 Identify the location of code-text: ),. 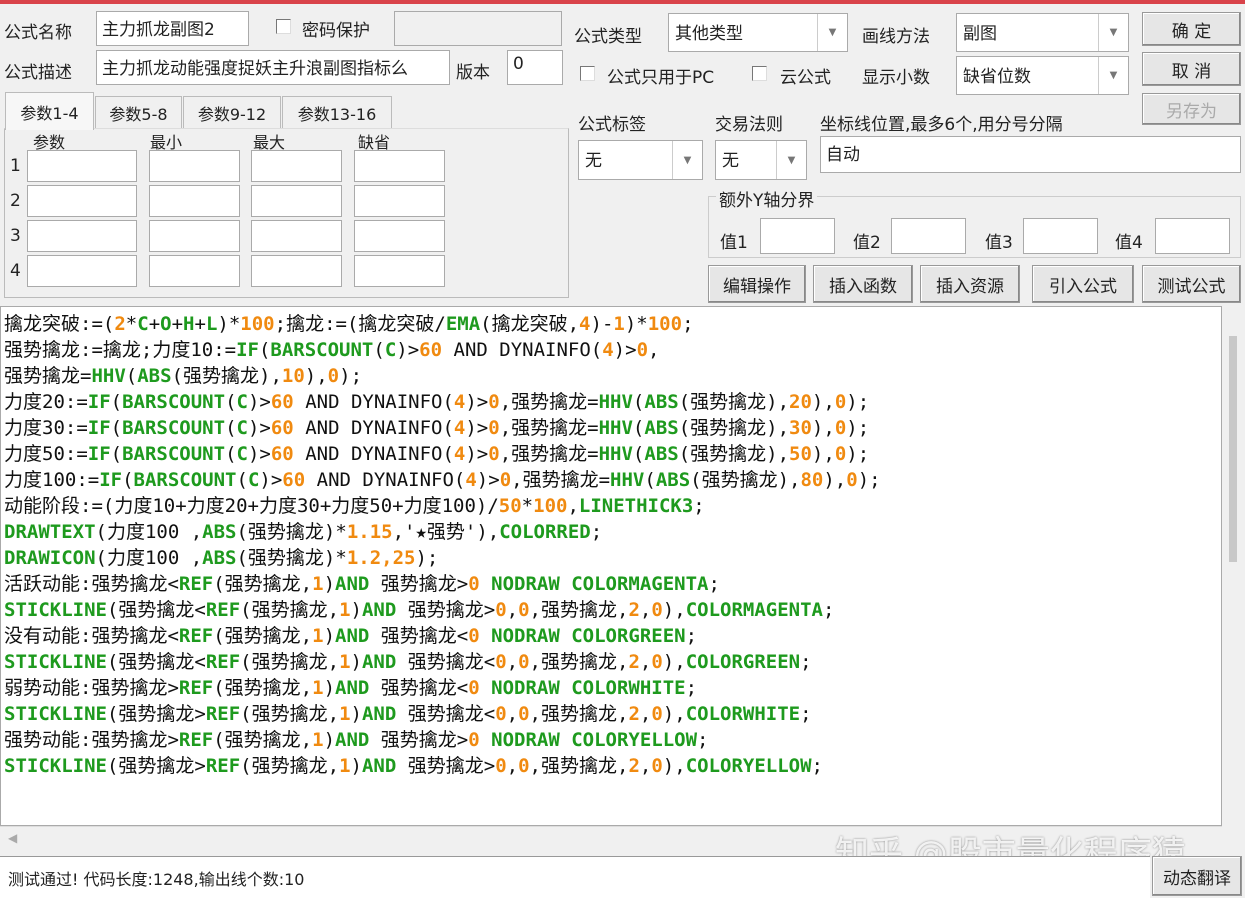
(823, 428).